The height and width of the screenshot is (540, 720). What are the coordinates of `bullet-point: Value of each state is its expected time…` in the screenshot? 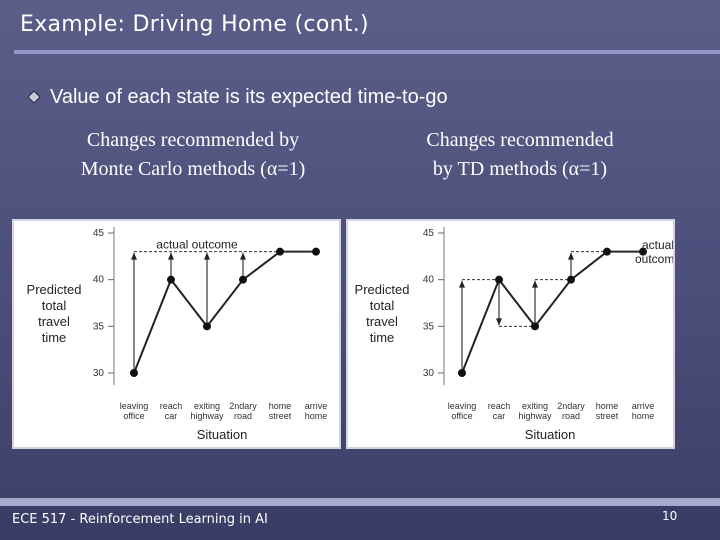 It's located at (238, 97).